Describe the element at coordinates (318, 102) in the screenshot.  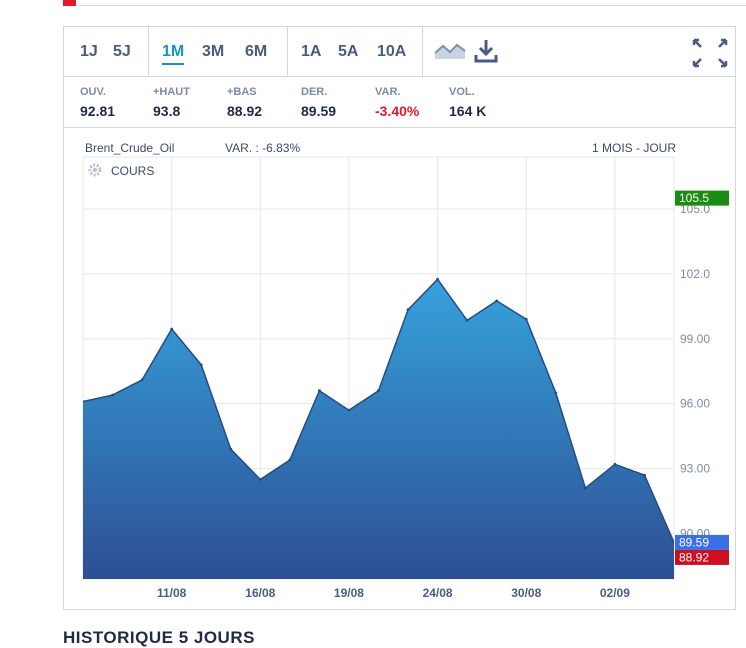
I see `stat-last: DER. 89.59` at that location.